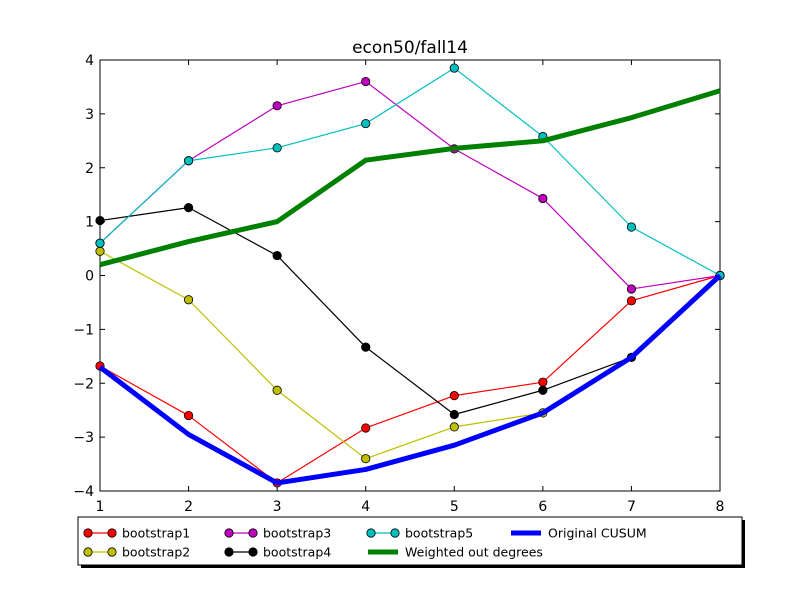  What do you see at coordinates (365, 507) in the screenshot?
I see `x-tick-label: 4` at bounding box center [365, 507].